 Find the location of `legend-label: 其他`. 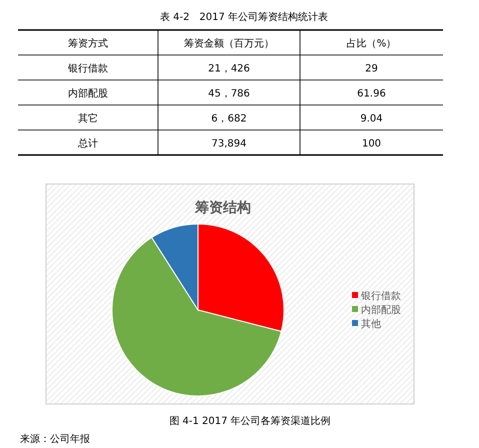

legend-label: 其他 is located at coordinates (371, 324).